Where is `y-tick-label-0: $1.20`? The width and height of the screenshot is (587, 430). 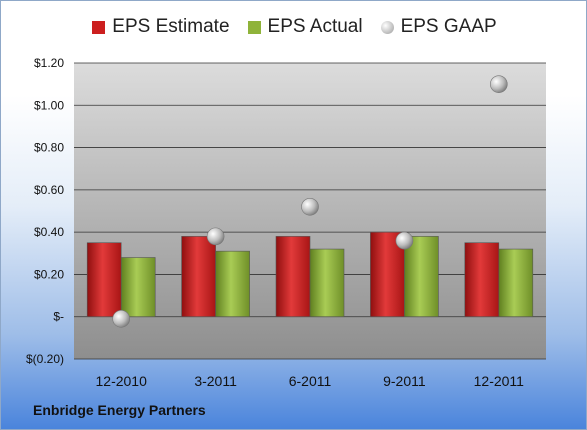
y-tick-label-0: $1.20 is located at coordinates (49, 63).